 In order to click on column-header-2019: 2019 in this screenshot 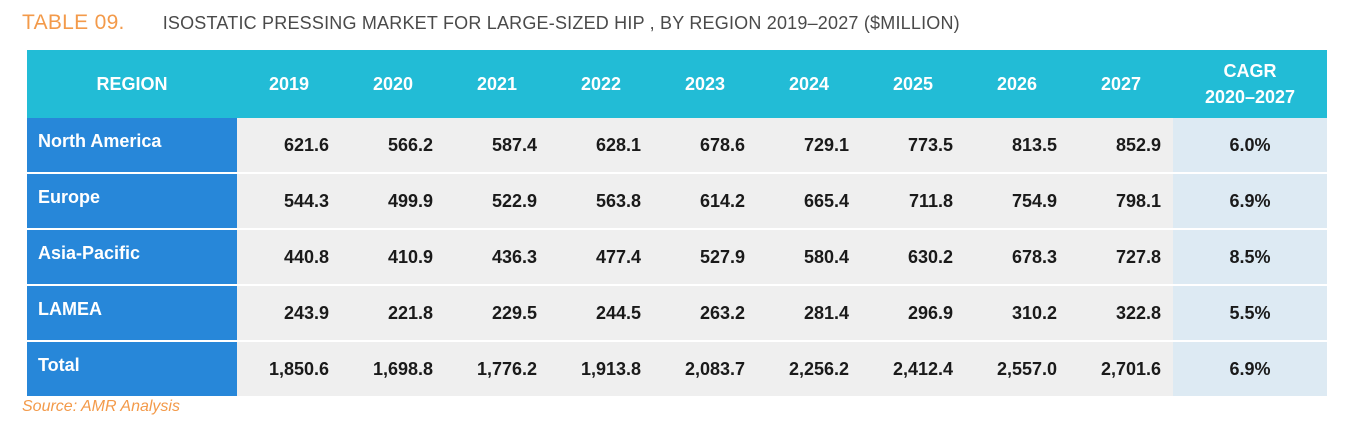, I will do `click(289, 84)`.